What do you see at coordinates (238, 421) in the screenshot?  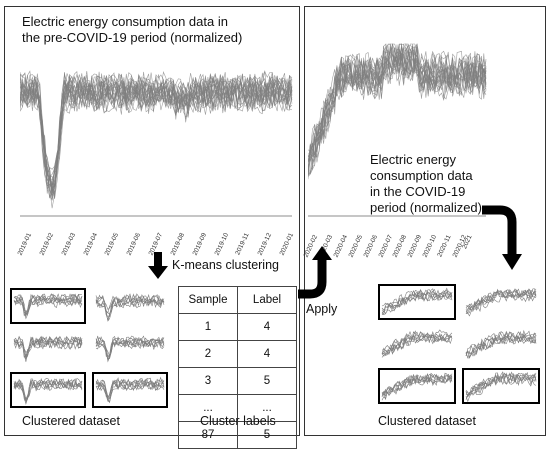 I see `cluster-labels-caption: Cluster labels` at bounding box center [238, 421].